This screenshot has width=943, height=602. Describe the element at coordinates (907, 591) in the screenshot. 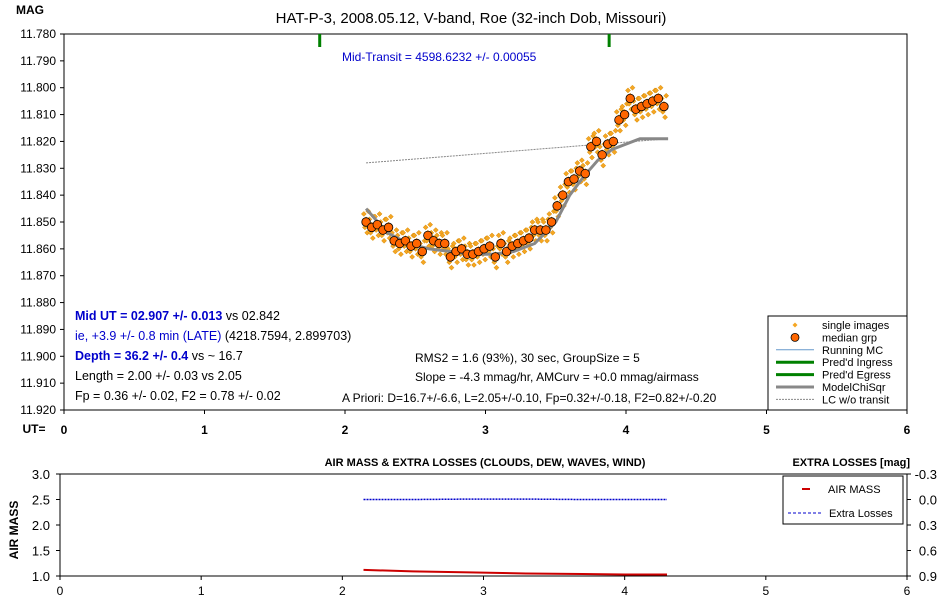

I see `bottom-x-tick-label: 6` at that location.